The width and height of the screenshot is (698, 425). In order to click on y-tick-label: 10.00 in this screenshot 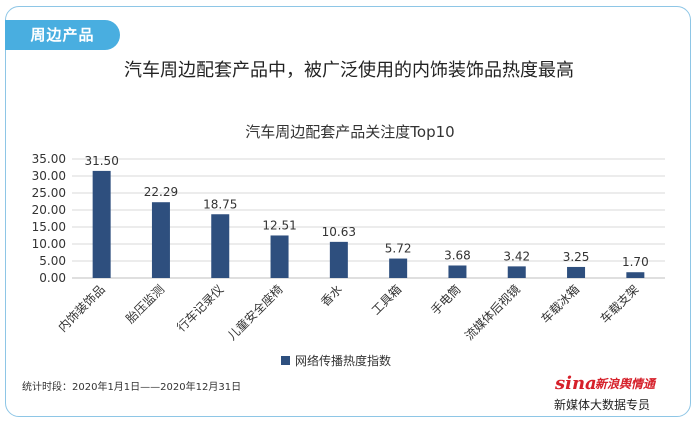, I will do `click(49, 244)`.